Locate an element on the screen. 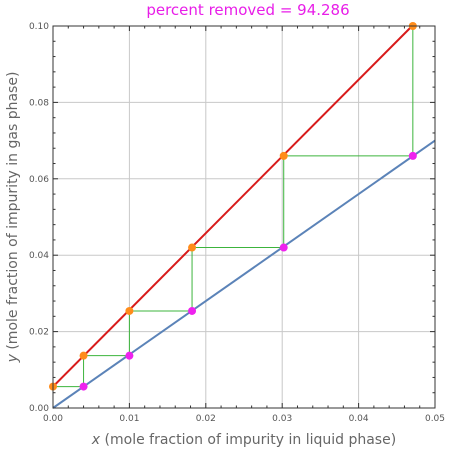  y-tick-label: 0.02 is located at coordinates (39, 333).